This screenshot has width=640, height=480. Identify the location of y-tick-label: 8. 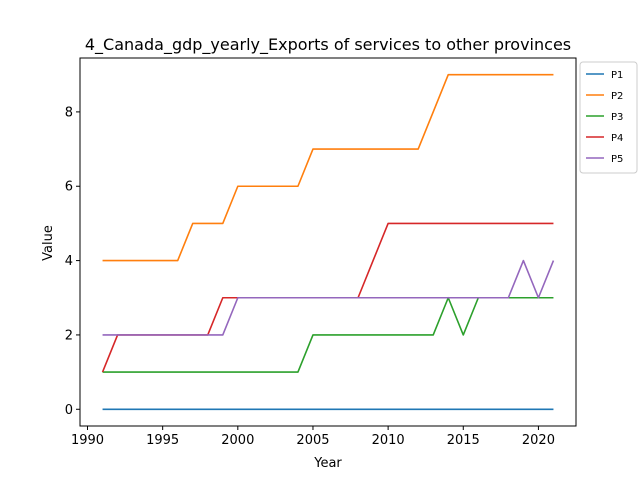
(69, 112).